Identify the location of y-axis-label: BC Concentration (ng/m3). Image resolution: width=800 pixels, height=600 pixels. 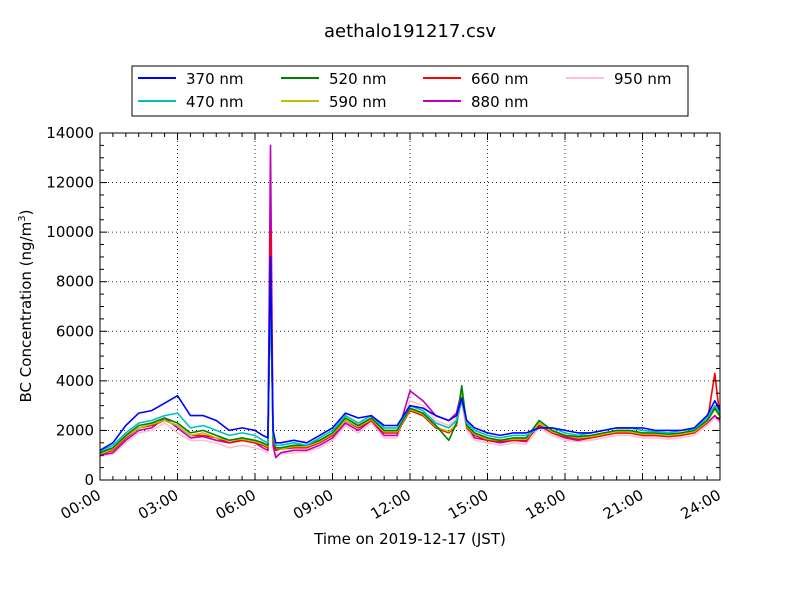
(26, 306).